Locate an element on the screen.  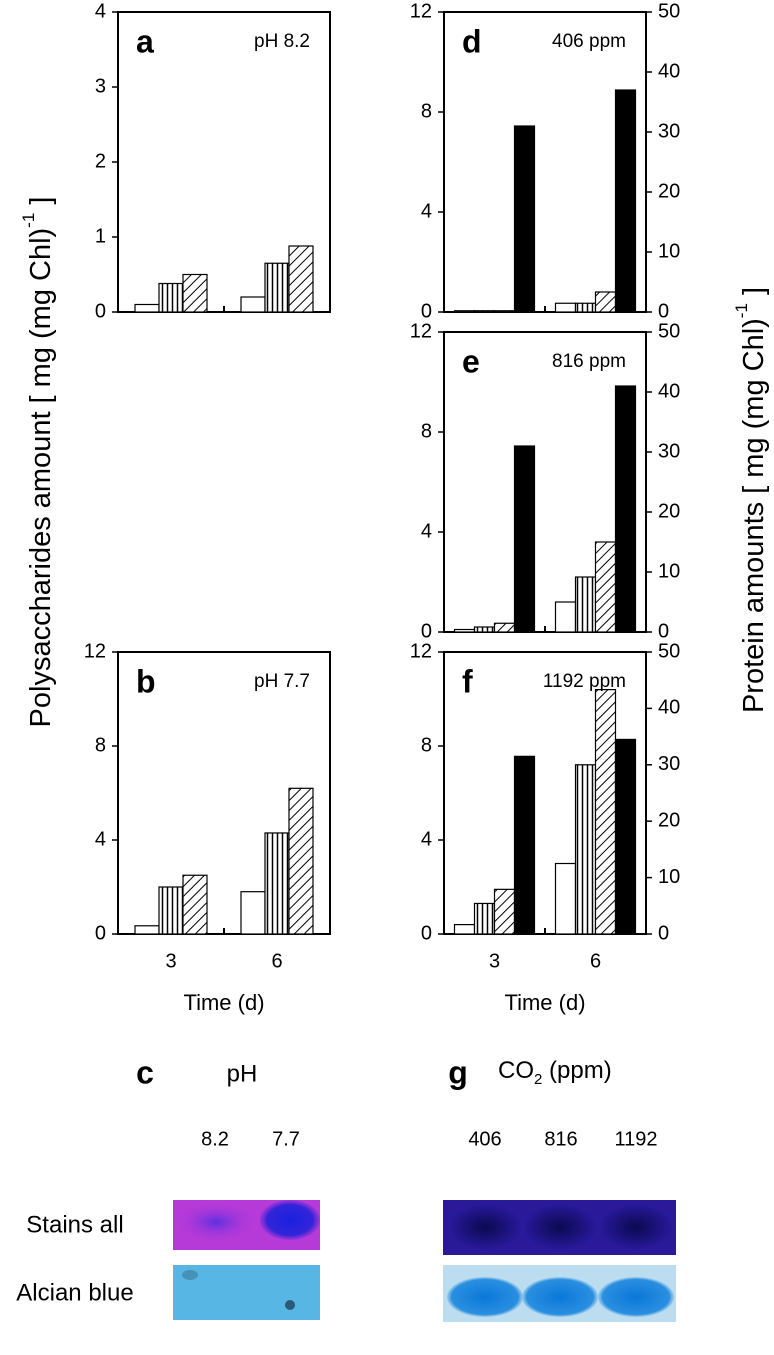
y-axis-label: Polysaccharides amount [ mg (mg Chl)-1 ] is located at coordinates (37, 462).